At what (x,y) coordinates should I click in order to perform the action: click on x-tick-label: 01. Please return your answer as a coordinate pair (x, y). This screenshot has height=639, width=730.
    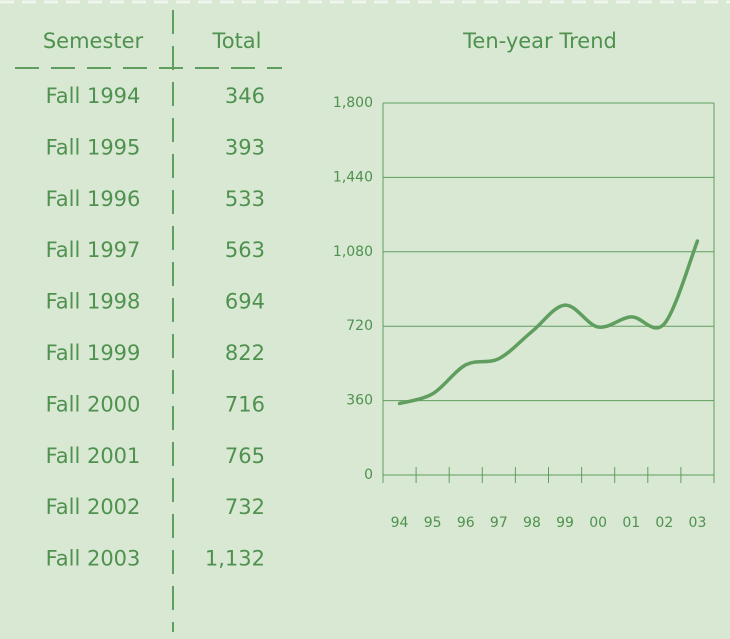
    Looking at the image, I should click on (631, 523).